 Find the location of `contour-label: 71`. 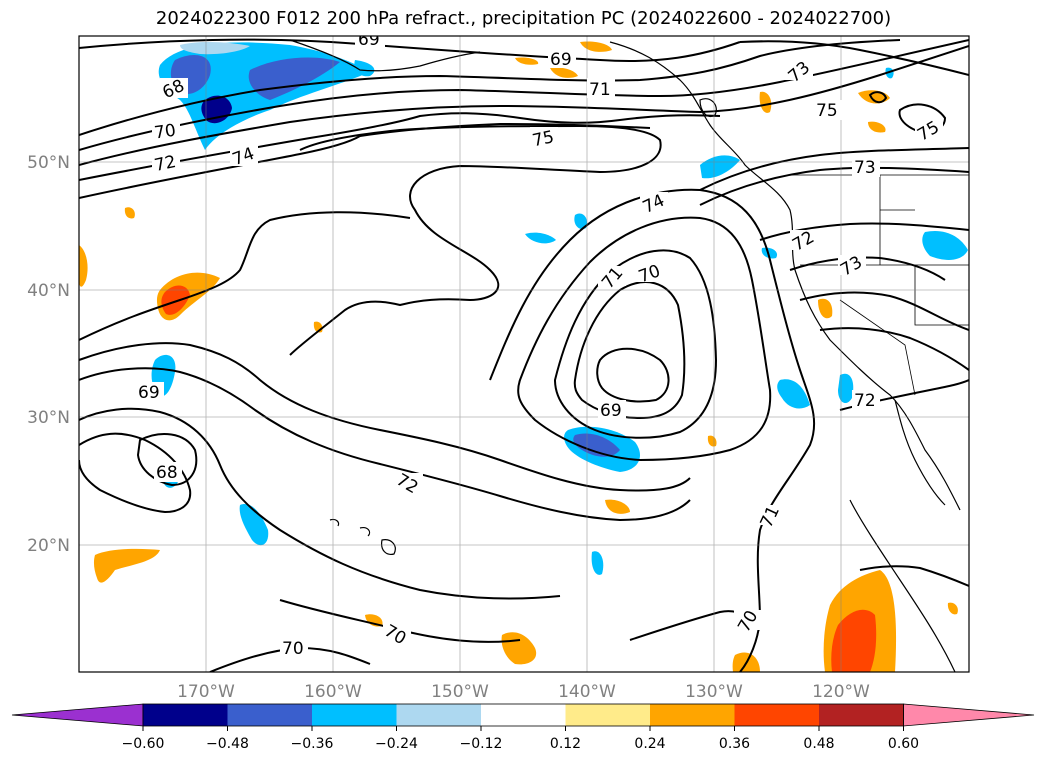

contour-label: 71 is located at coordinates (600, 90).